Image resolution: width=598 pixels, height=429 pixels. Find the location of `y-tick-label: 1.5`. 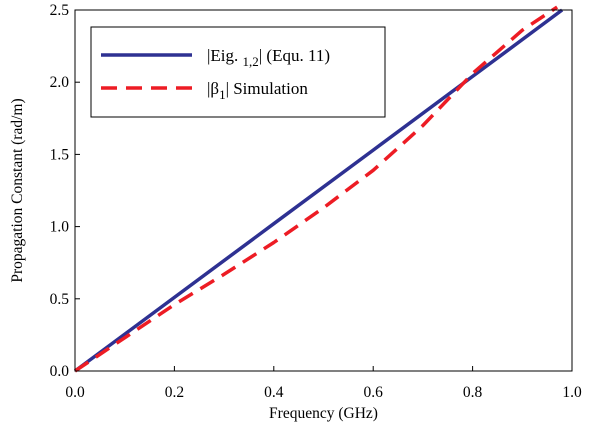

y-tick-label: 1.5 is located at coordinates (60, 154).